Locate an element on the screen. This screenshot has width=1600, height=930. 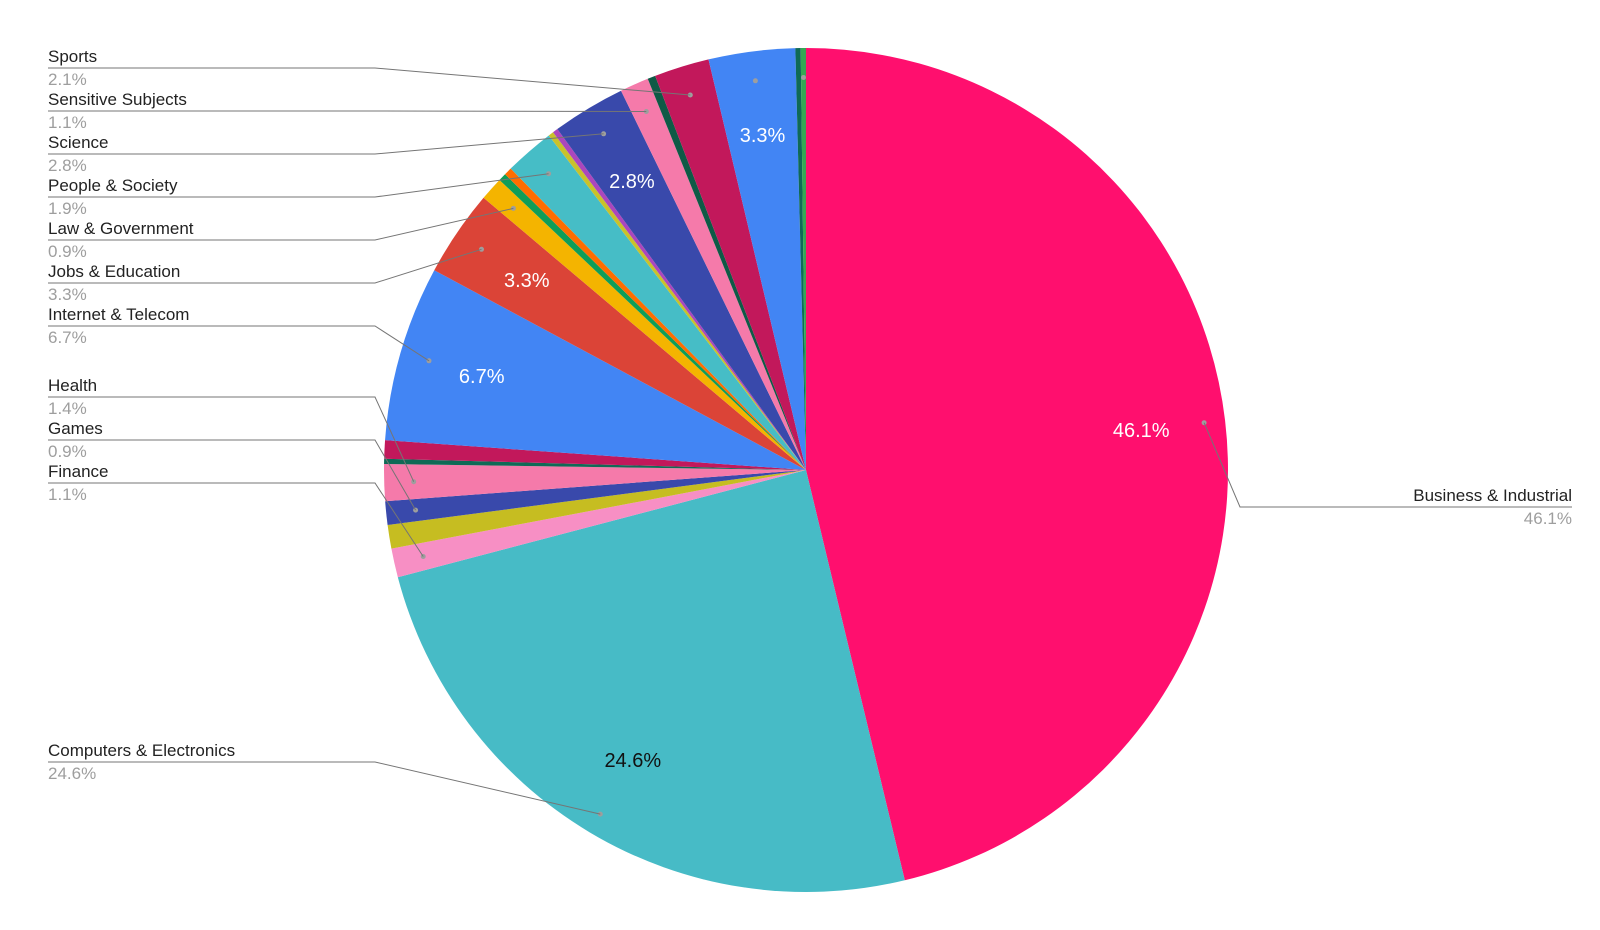
pie-slice-finance is located at coordinates (598, 524).